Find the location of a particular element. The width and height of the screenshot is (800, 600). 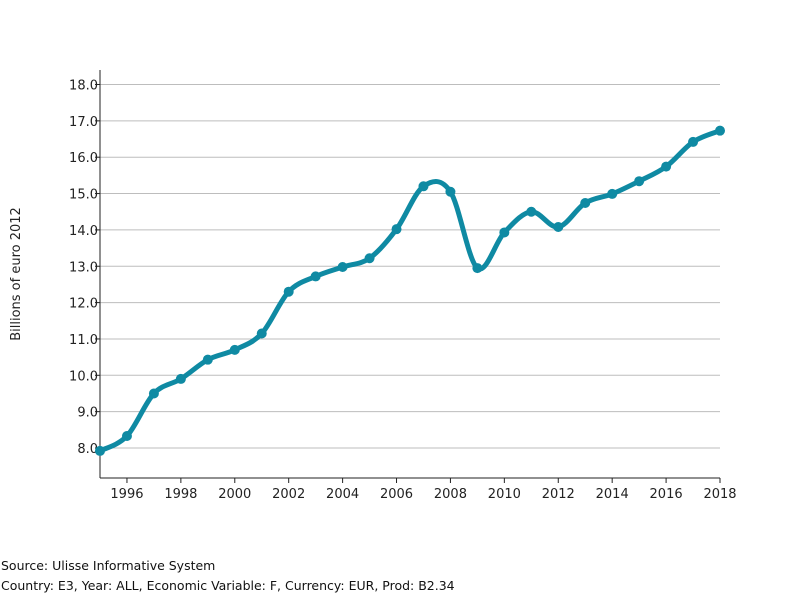

data-point-2007 is located at coordinates (423, 186).